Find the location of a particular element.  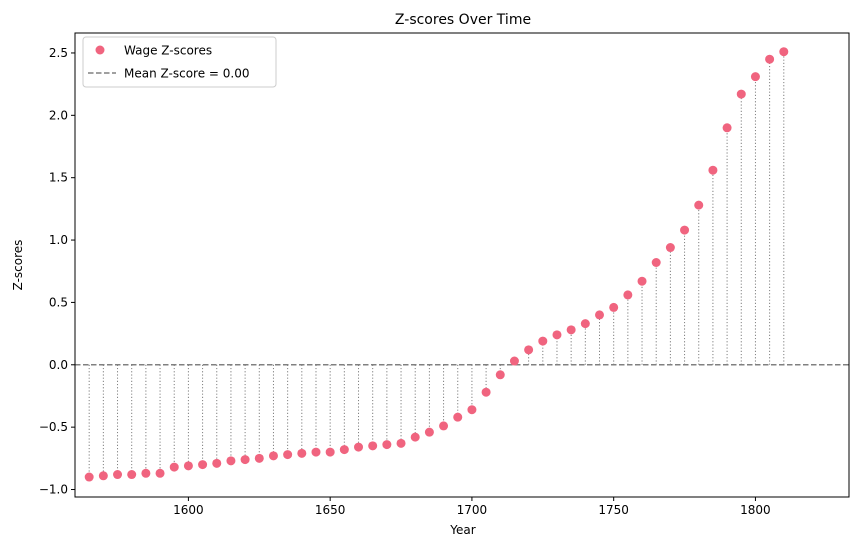

x-tick-label: 1600 is located at coordinates (188, 510).